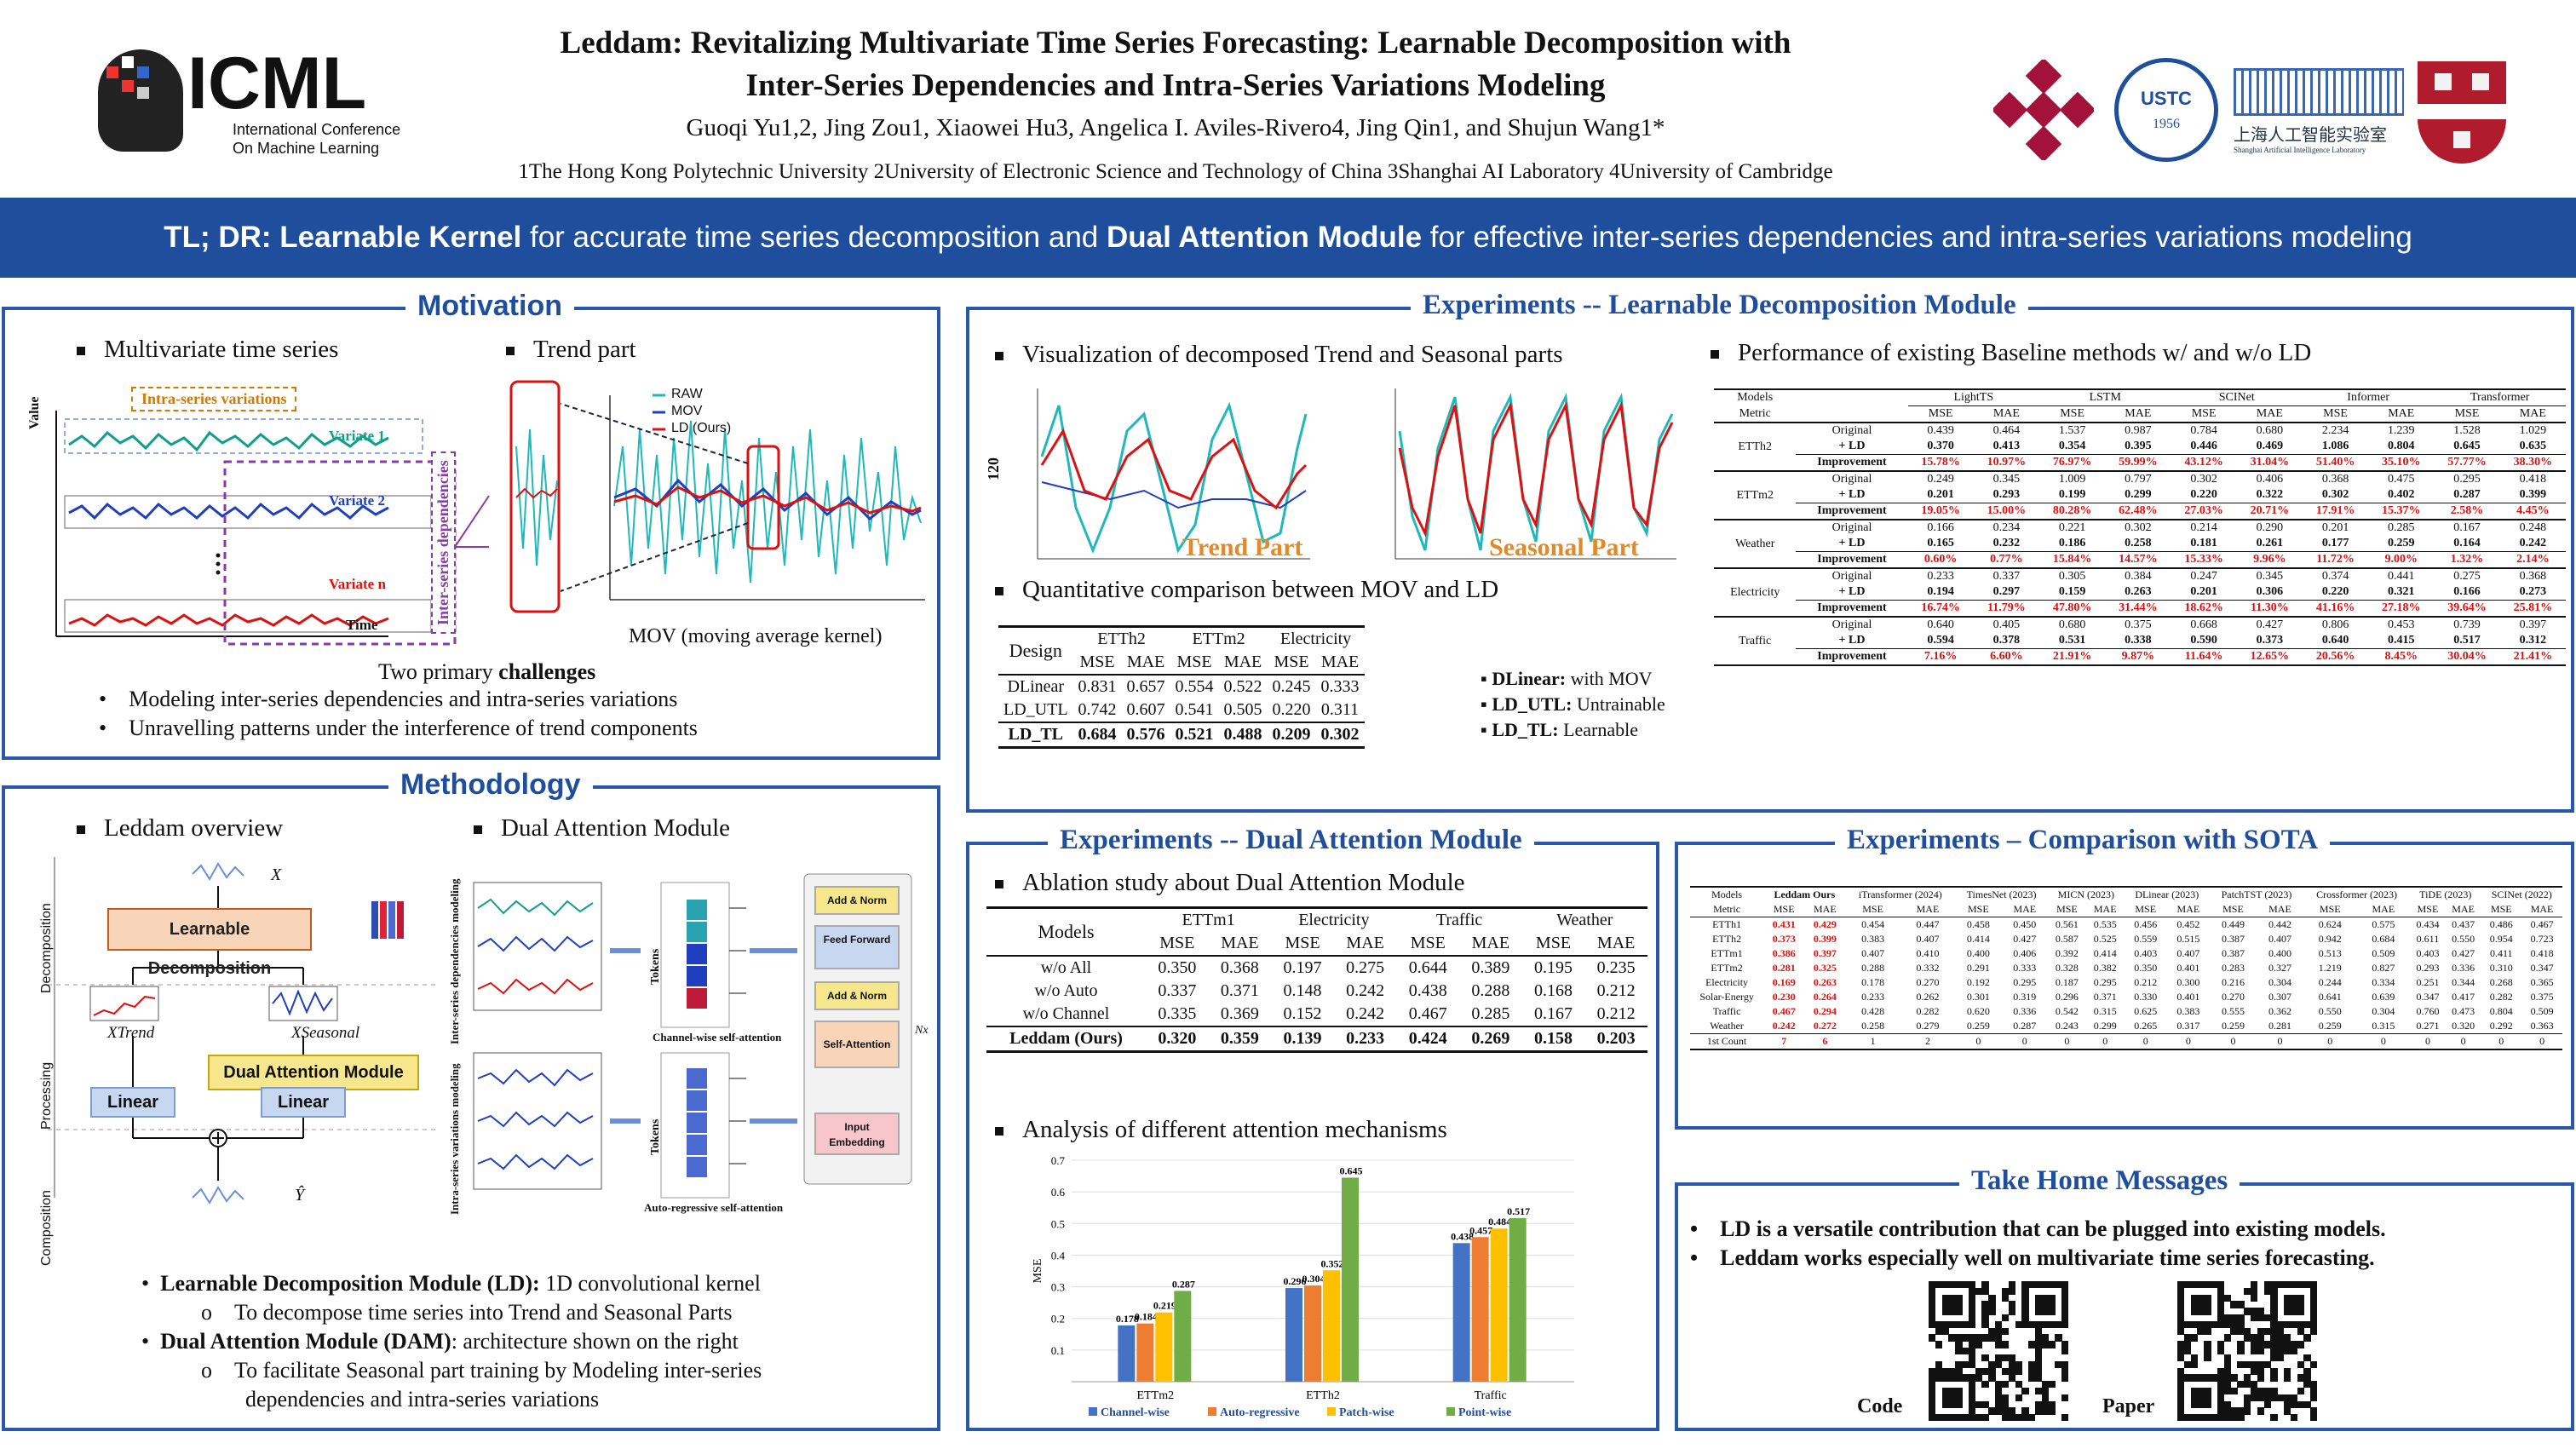  I want to click on perf-cell: 11.79%, so click(2006, 607).